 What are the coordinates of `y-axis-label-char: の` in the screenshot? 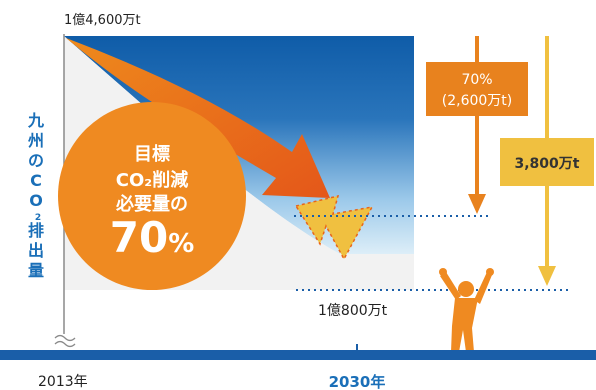 It's located at (36, 160).